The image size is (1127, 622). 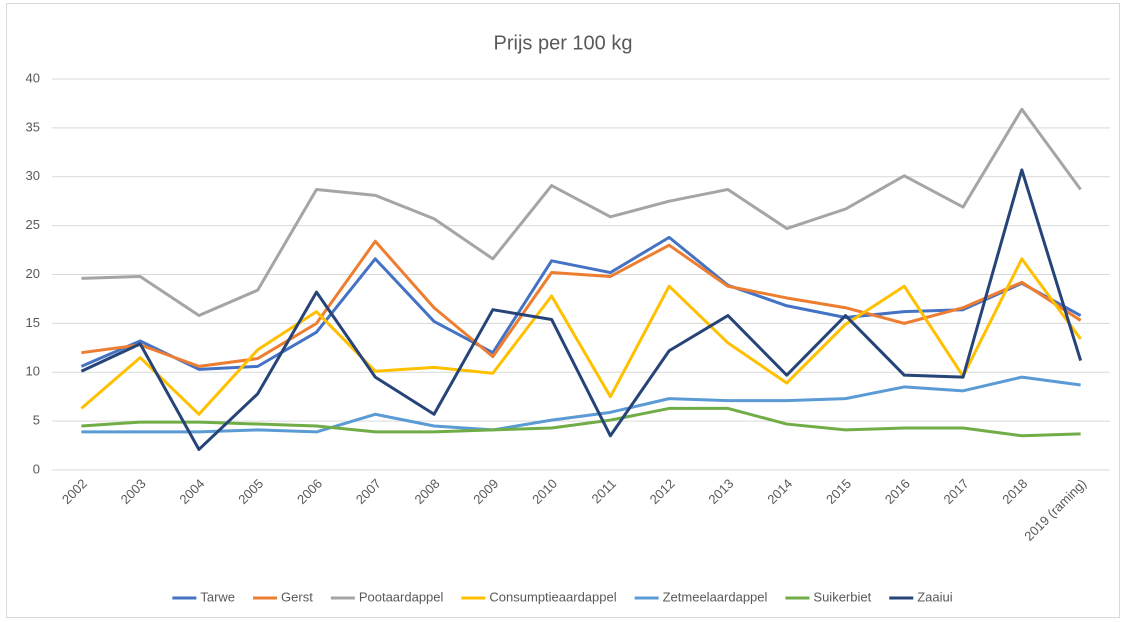 What do you see at coordinates (552, 596) in the screenshot?
I see `legend-label: Consumptieaardappel` at bounding box center [552, 596].